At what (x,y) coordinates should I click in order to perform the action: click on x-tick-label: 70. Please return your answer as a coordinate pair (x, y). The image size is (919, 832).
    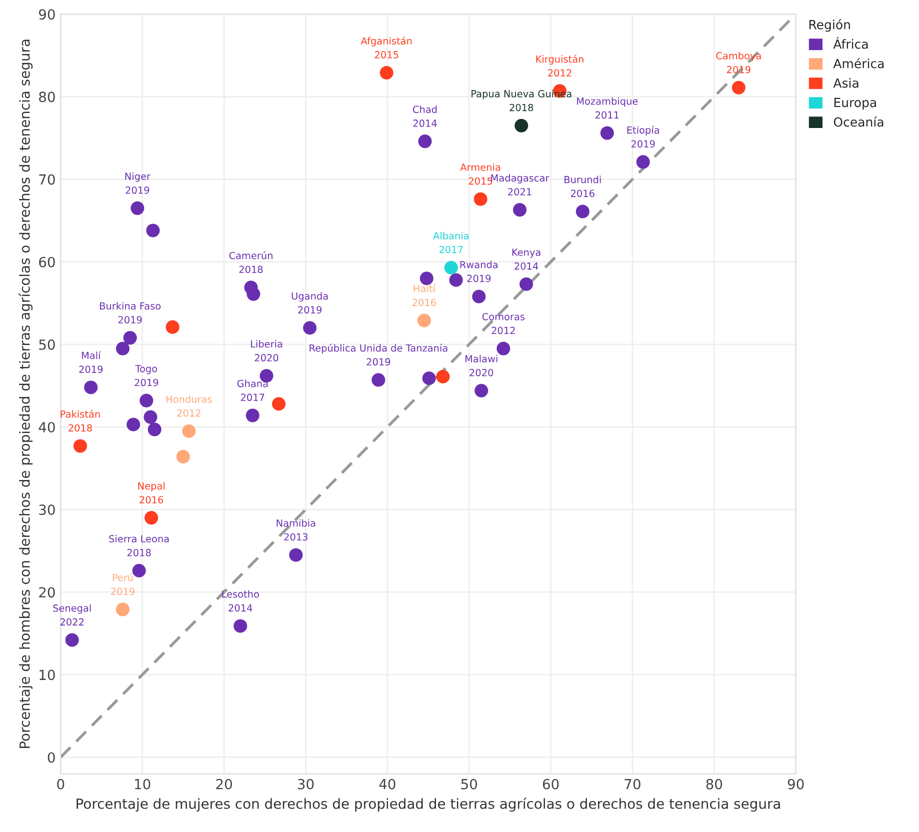
    Looking at the image, I should click on (632, 784).